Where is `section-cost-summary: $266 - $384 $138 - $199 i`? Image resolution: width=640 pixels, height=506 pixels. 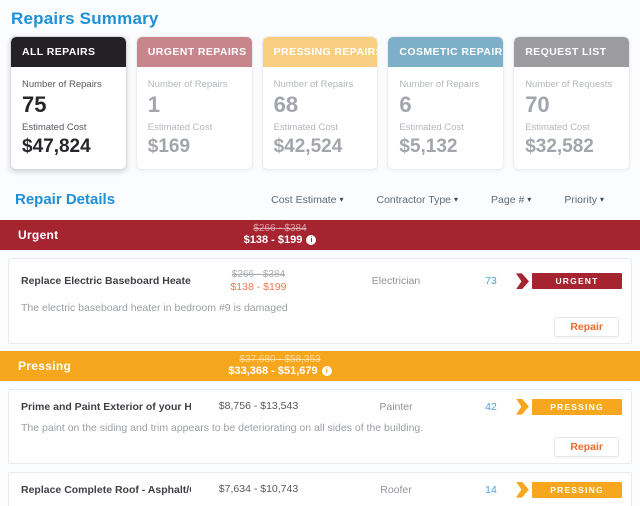
section-cost-summary: $266 - $384 $138 - $199 i is located at coordinates (280, 235).